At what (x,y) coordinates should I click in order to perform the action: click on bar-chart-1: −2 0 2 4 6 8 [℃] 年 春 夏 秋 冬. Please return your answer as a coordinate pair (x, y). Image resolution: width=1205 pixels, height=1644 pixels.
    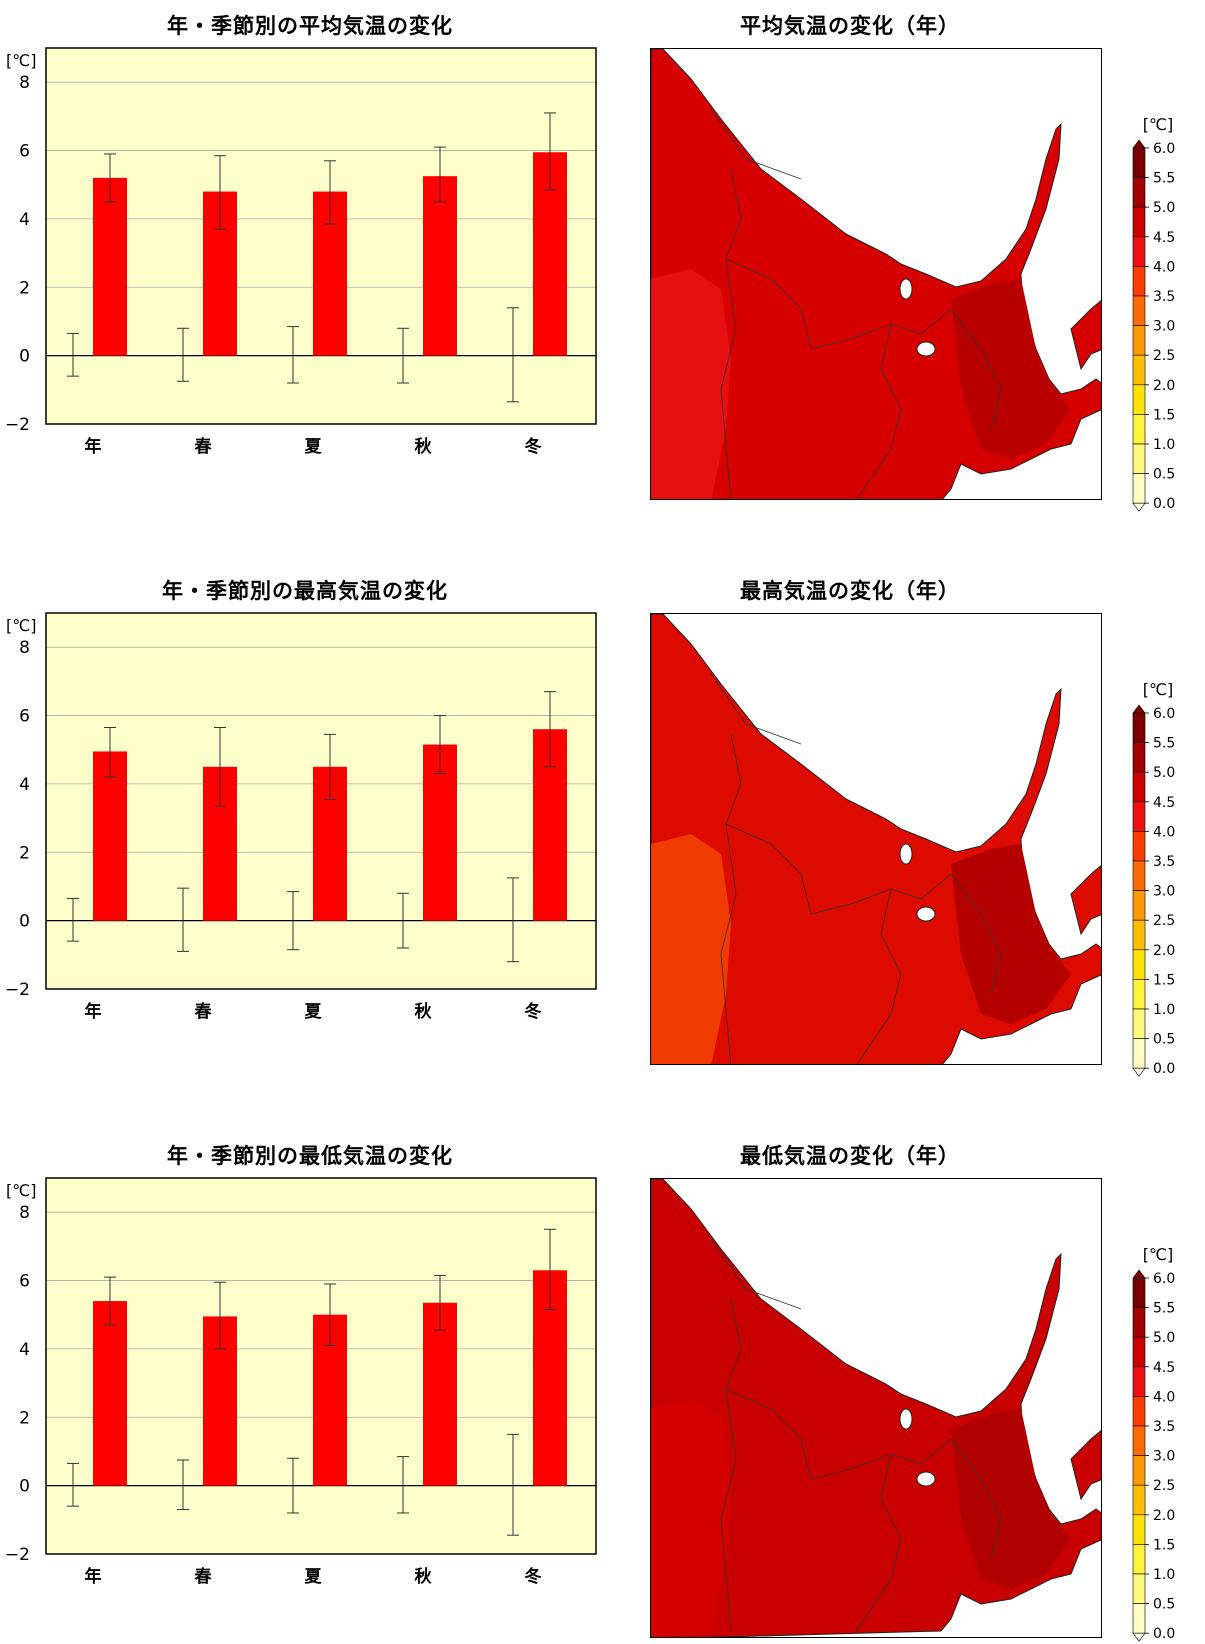
    Looking at the image, I should click on (301, 817).